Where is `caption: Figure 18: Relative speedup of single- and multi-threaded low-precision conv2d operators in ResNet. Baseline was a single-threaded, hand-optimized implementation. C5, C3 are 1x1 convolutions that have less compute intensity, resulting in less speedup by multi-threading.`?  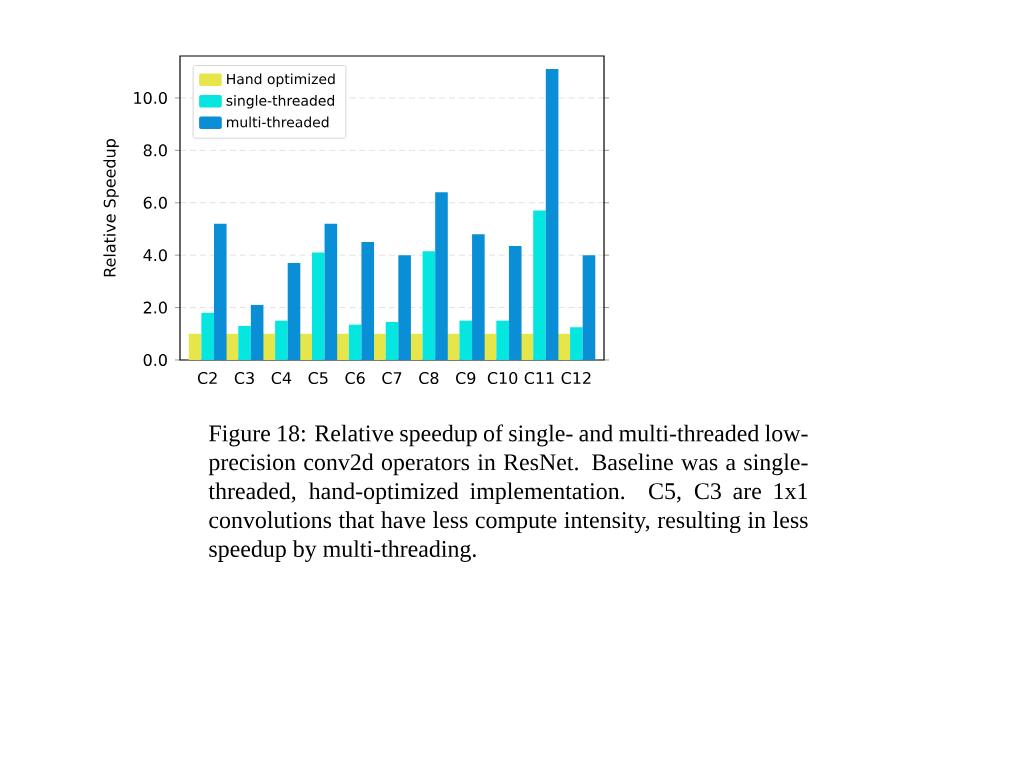 caption: Figure 18: Relative speedup of single- and multi-threaded low-precision conv2d operators in ResNet. Baseline was a single-threaded, hand-optimized implementation. C5, C3 are 1x1 convolutions that have less compute intensity, resulting in less speedup by multi-threading. is located at coordinates (508, 493).